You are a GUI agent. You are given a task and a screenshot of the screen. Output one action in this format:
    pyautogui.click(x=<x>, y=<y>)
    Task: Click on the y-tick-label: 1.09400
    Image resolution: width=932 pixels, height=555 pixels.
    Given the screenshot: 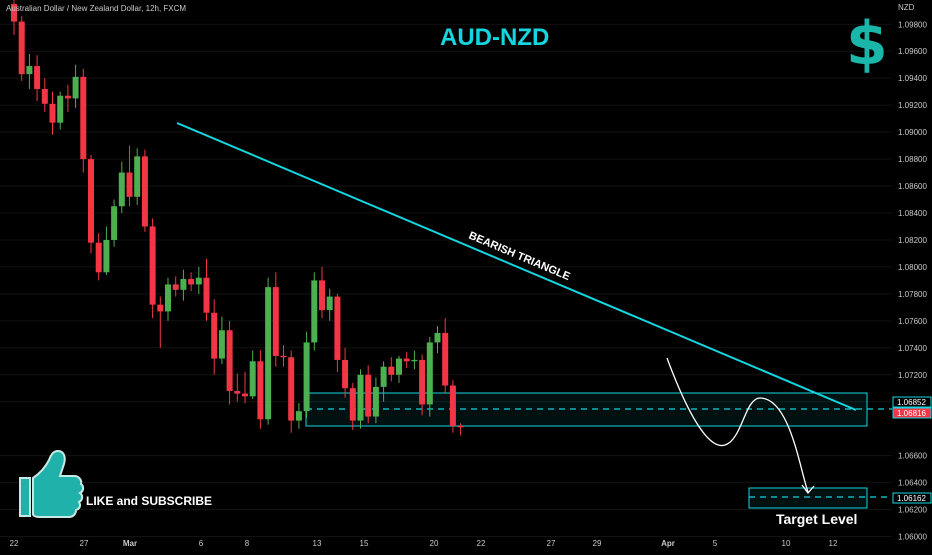 What is the action you would take?
    pyautogui.click(x=912, y=78)
    